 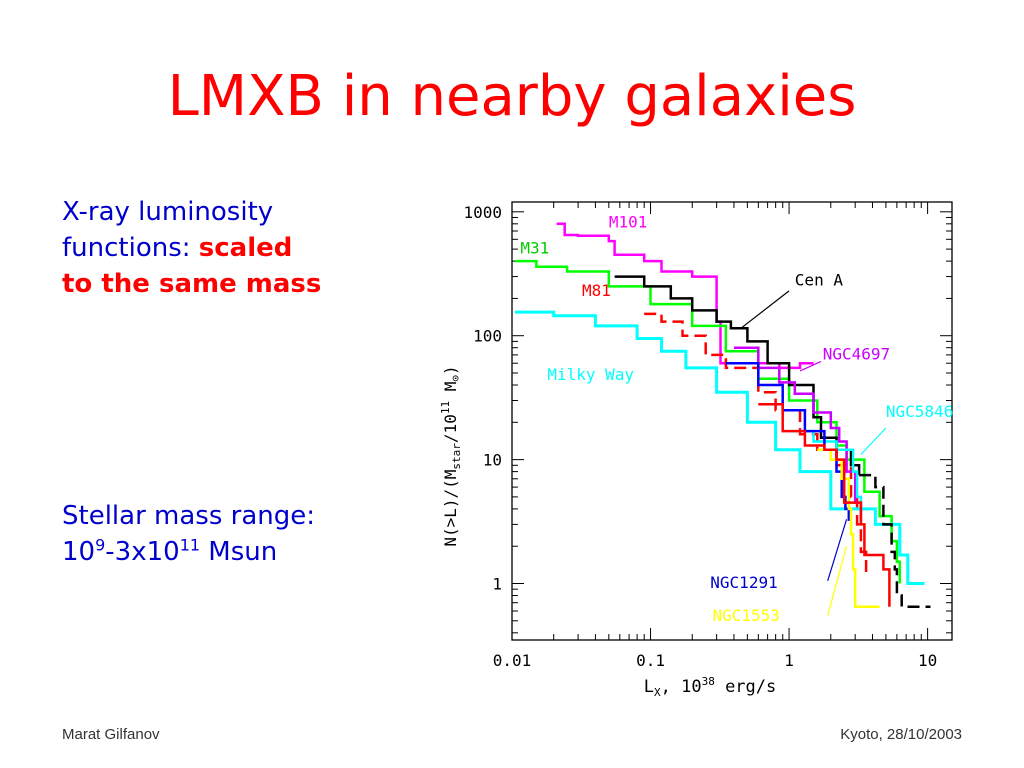 What do you see at coordinates (100, 545) in the screenshot?
I see `exponent: 9` at bounding box center [100, 545].